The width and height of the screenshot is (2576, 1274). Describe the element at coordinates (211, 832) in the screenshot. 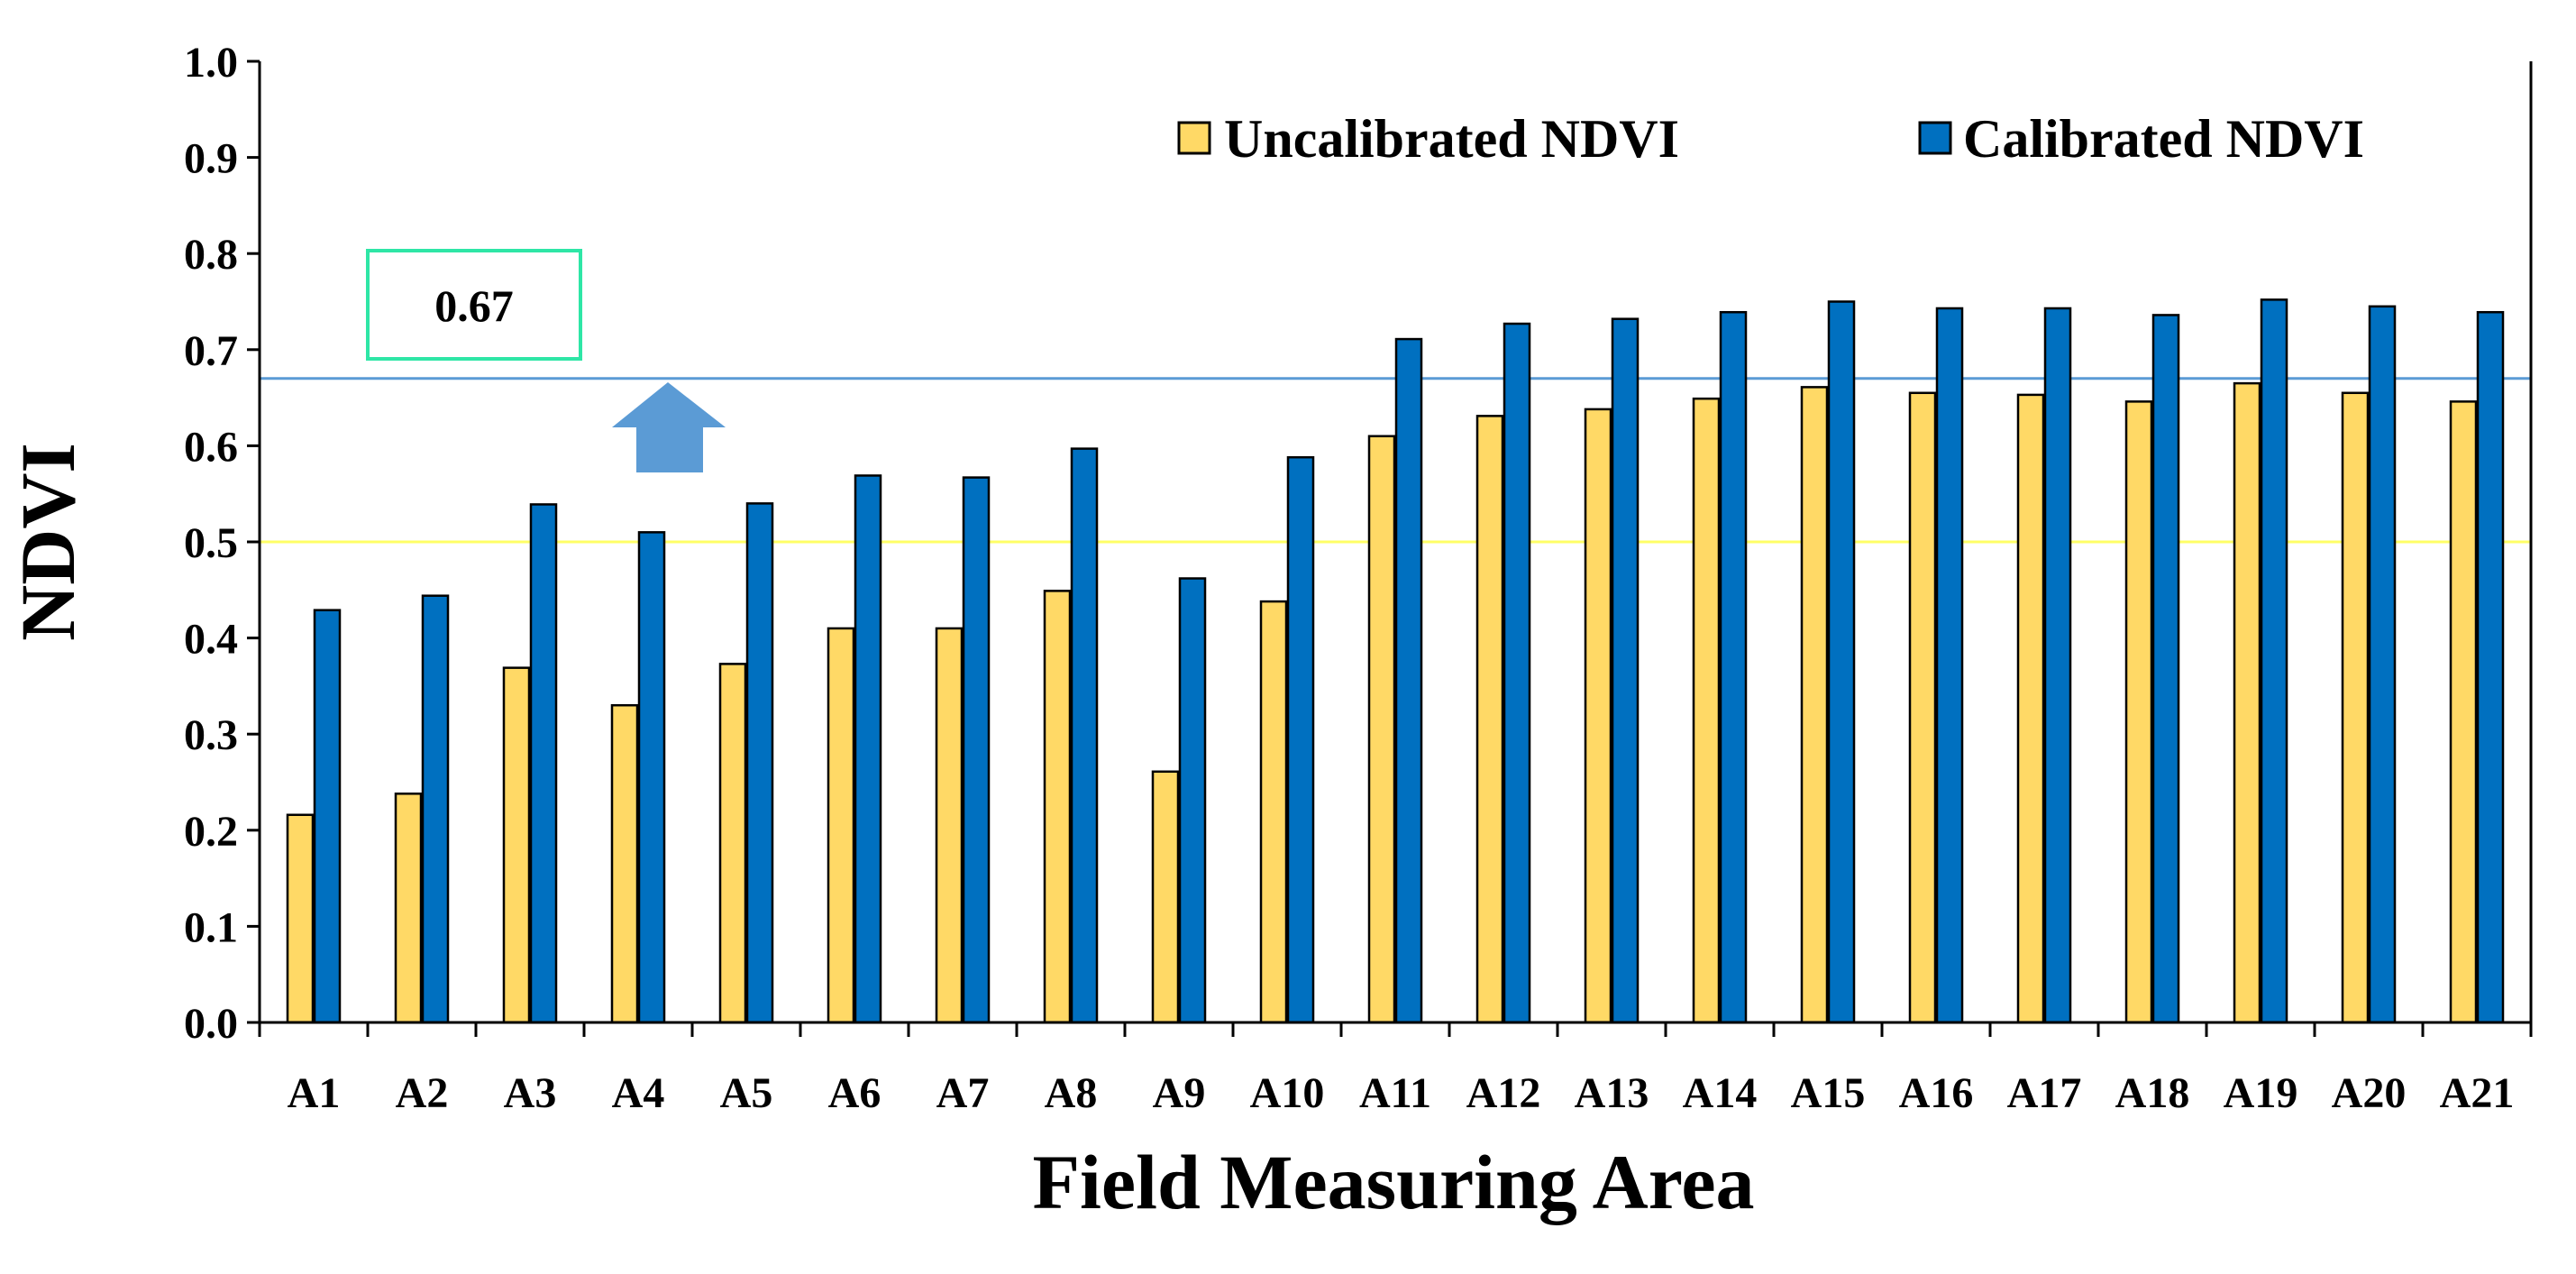

I see `y-tick-label: 0.2` at that location.